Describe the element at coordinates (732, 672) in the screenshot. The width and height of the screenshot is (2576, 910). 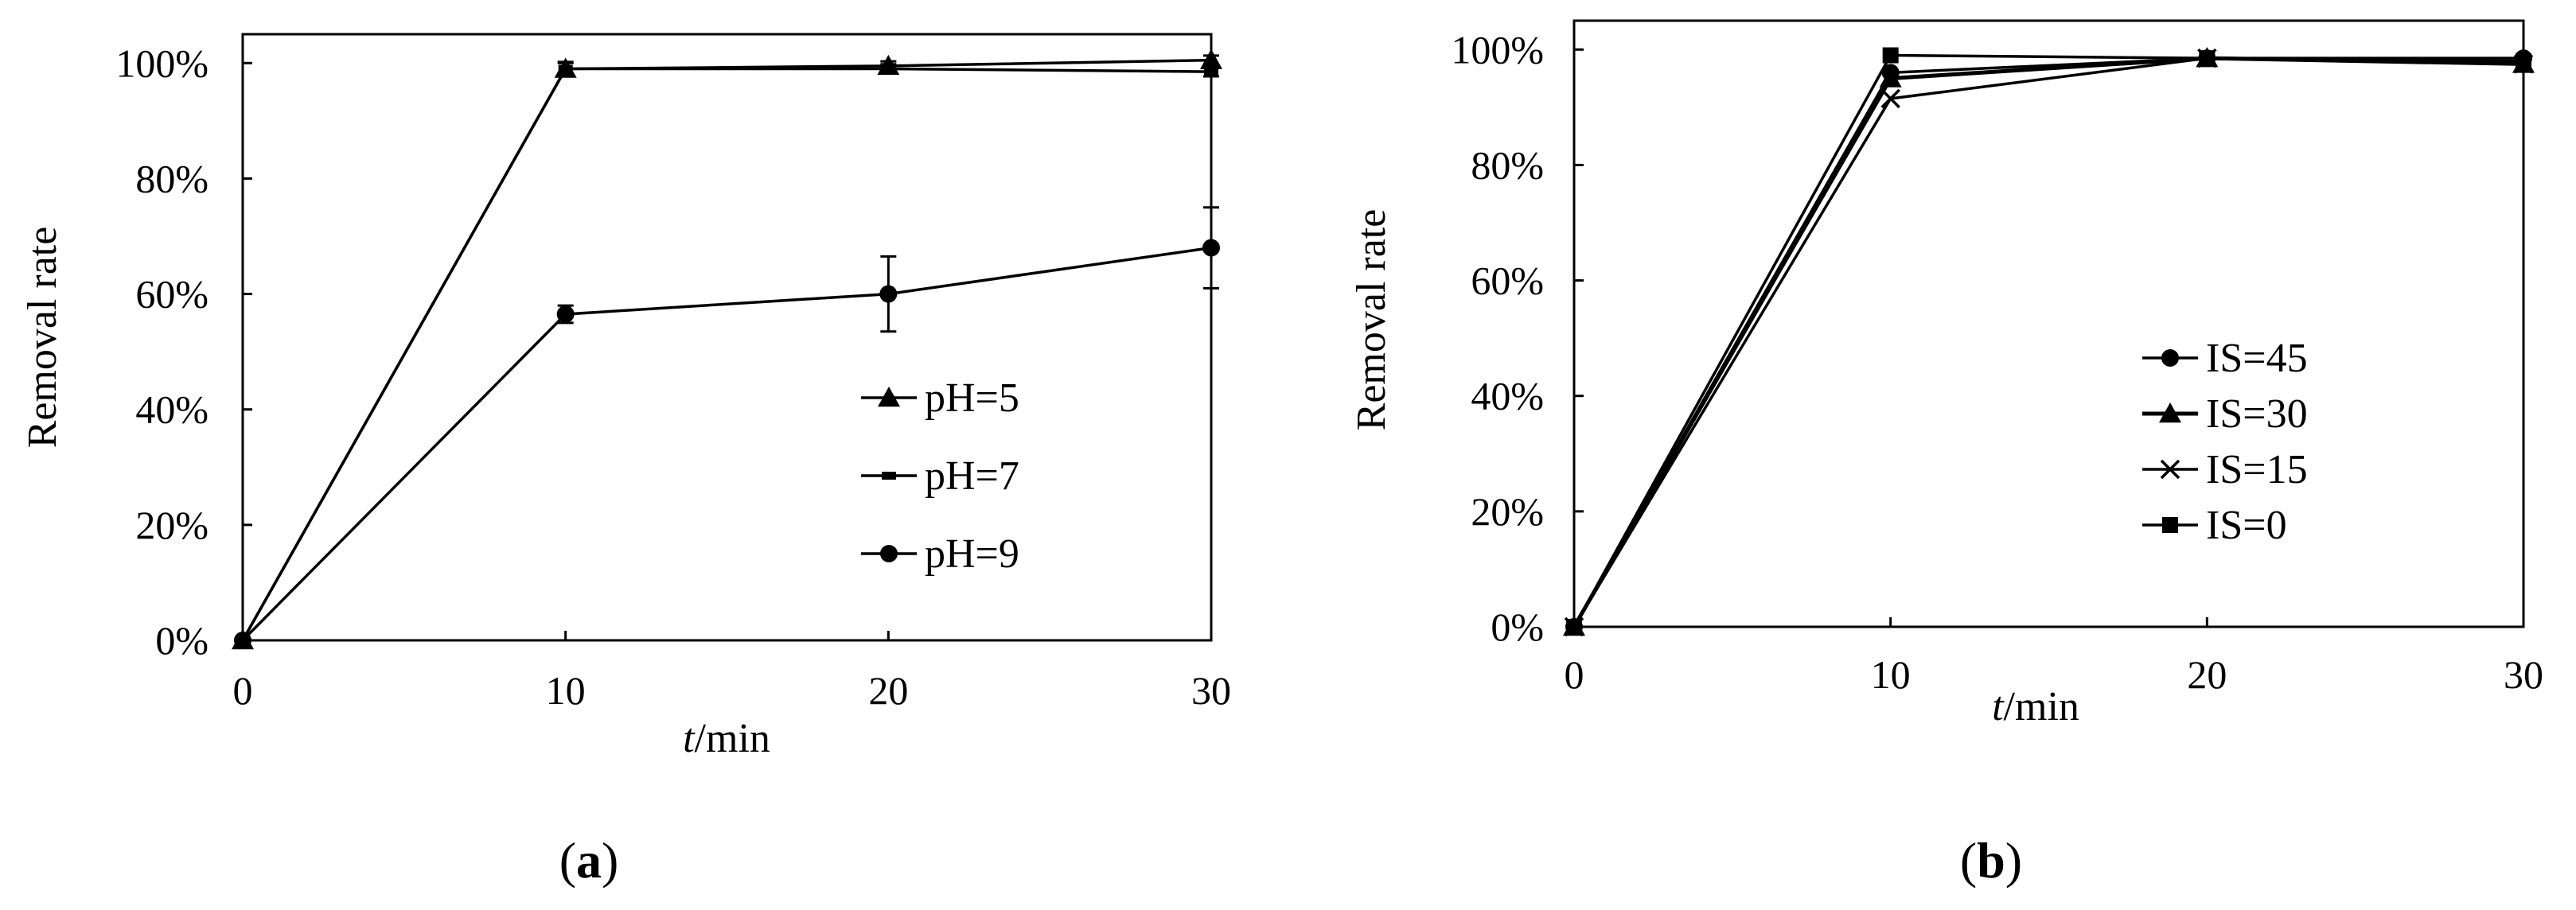
I see `x-ticks-a: 0 10 20 30` at that location.